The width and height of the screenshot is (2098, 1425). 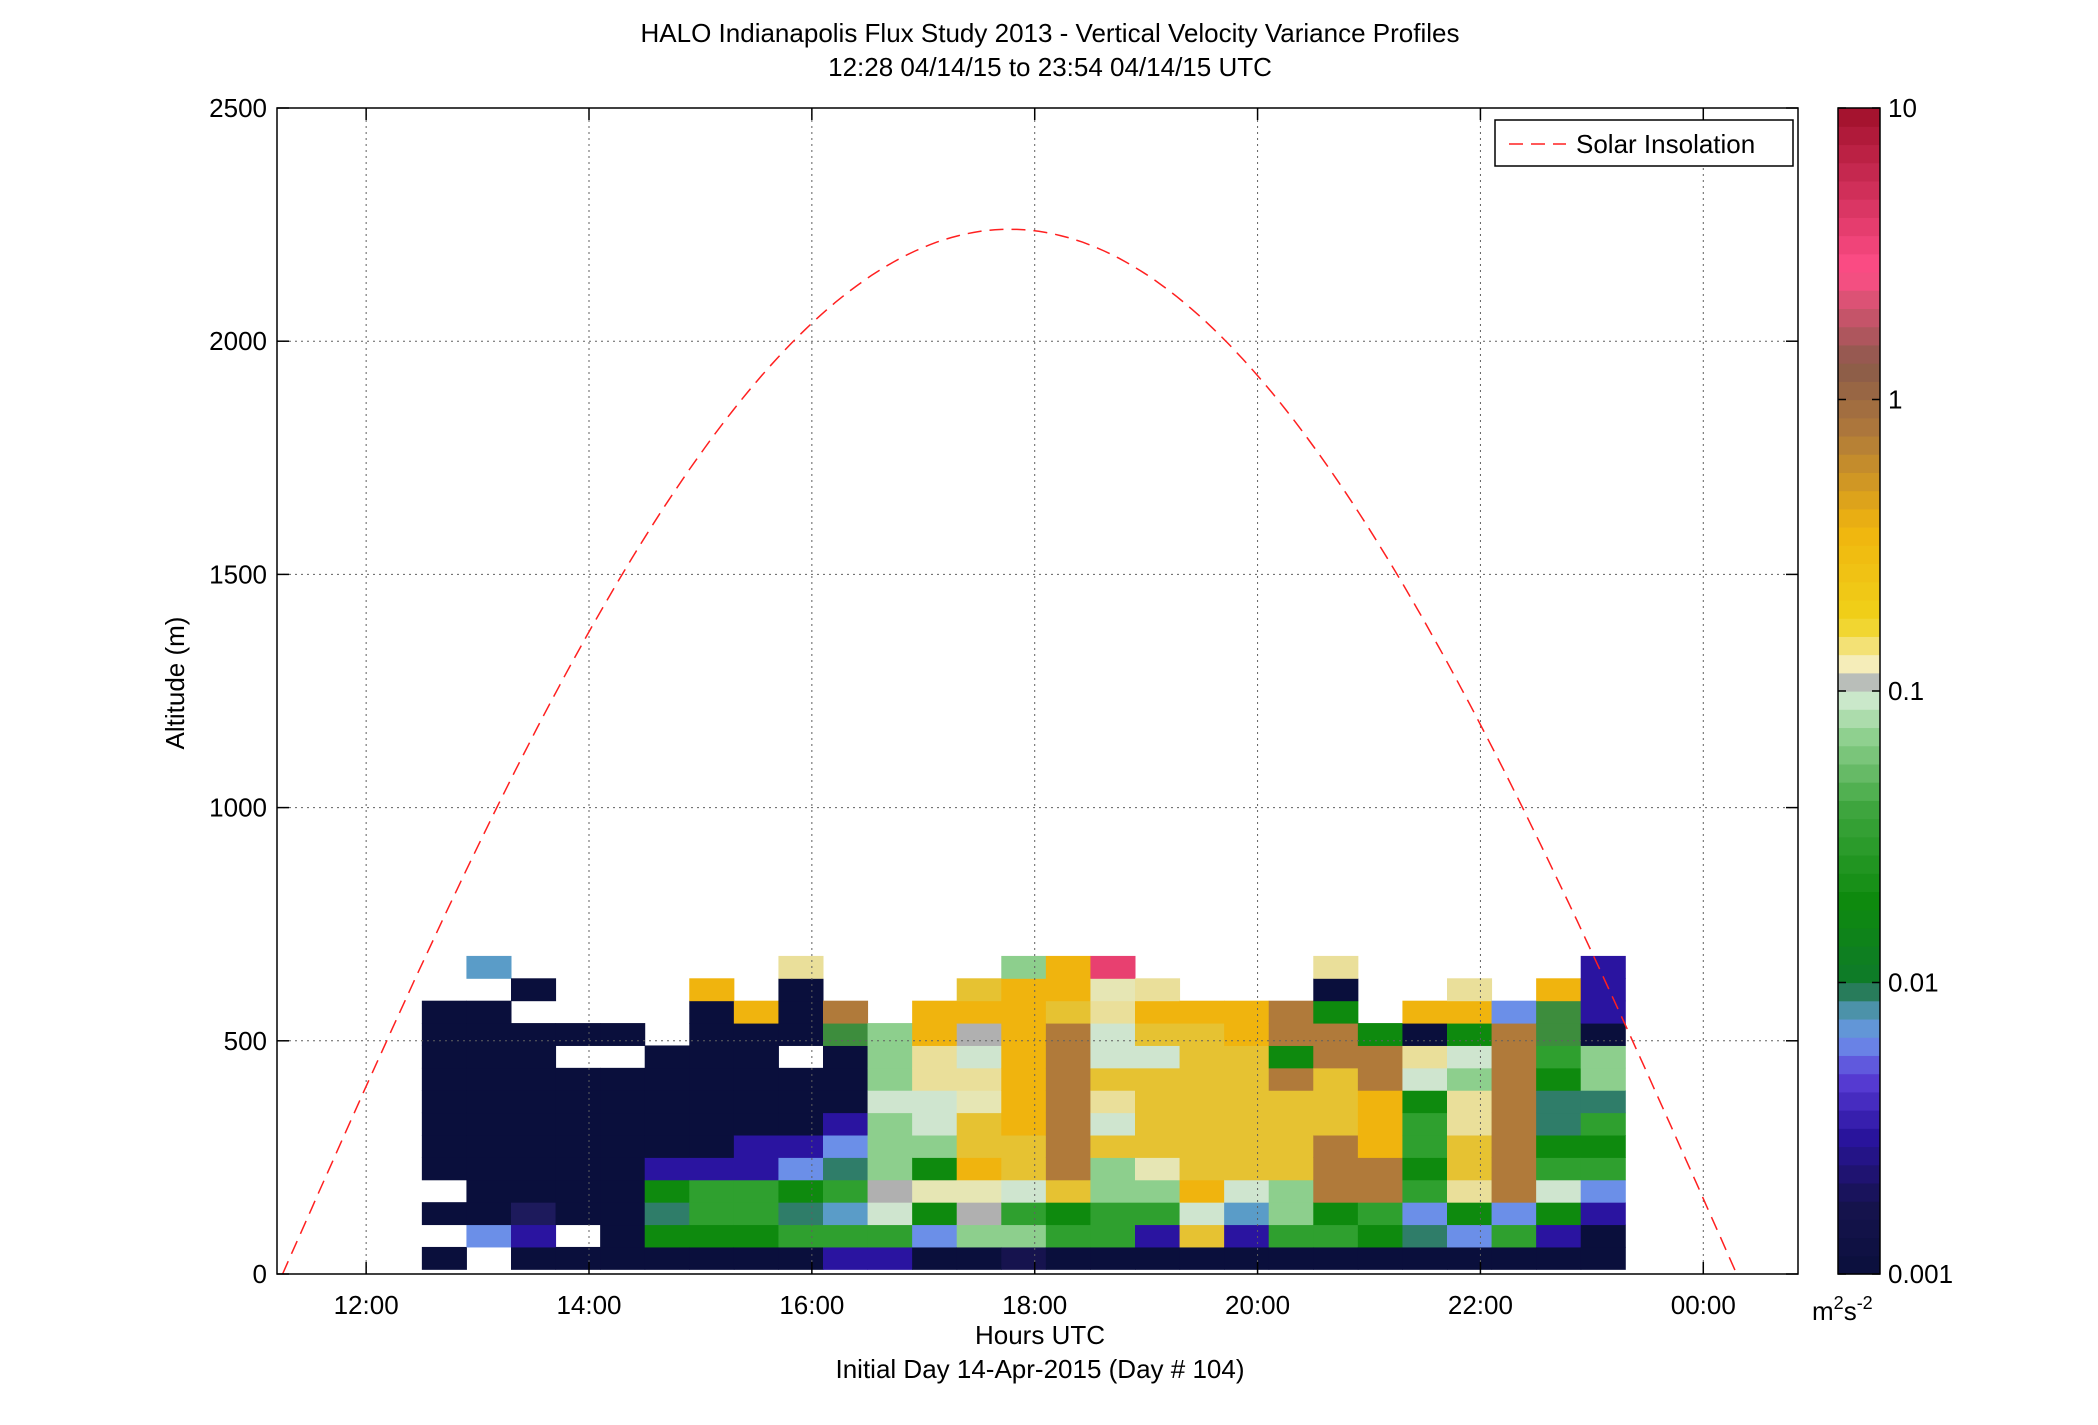 I want to click on x-tick-label: 20:00, so click(x=1257, y=1305).